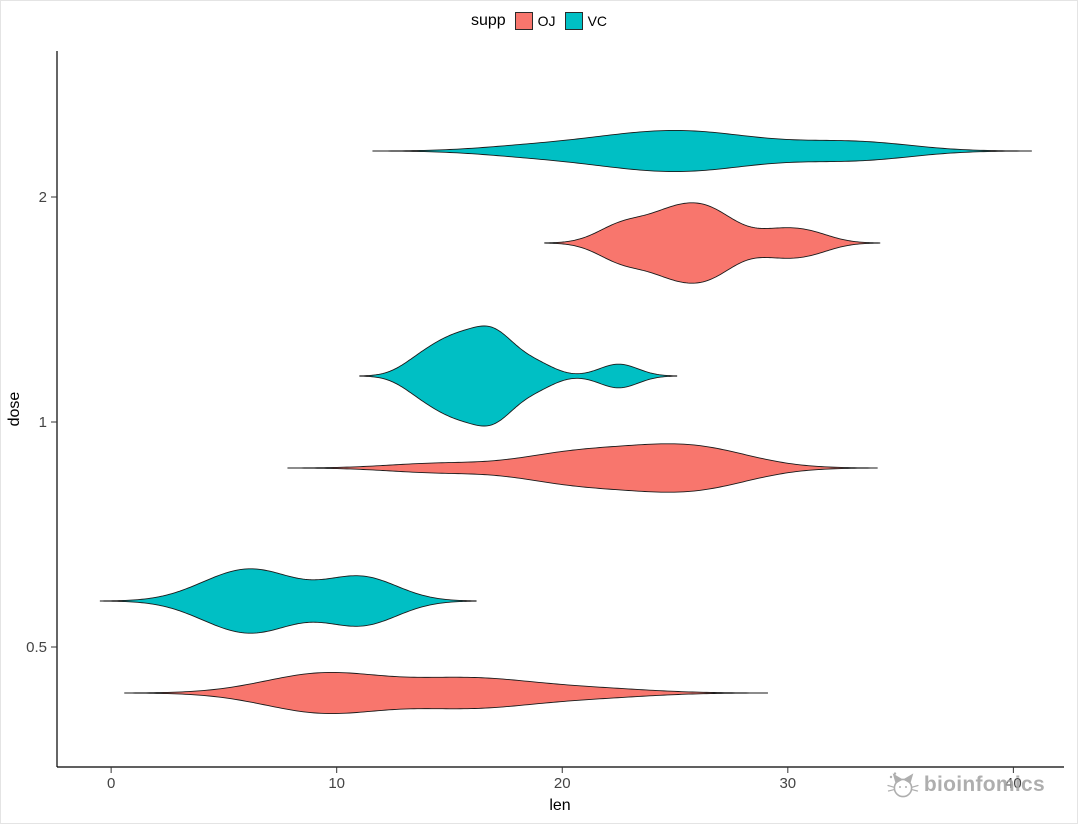 The height and width of the screenshot is (824, 1078). Describe the element at coordinates (597, 21) in the screenshot. I see `legend-label-vc: VC` at that location.